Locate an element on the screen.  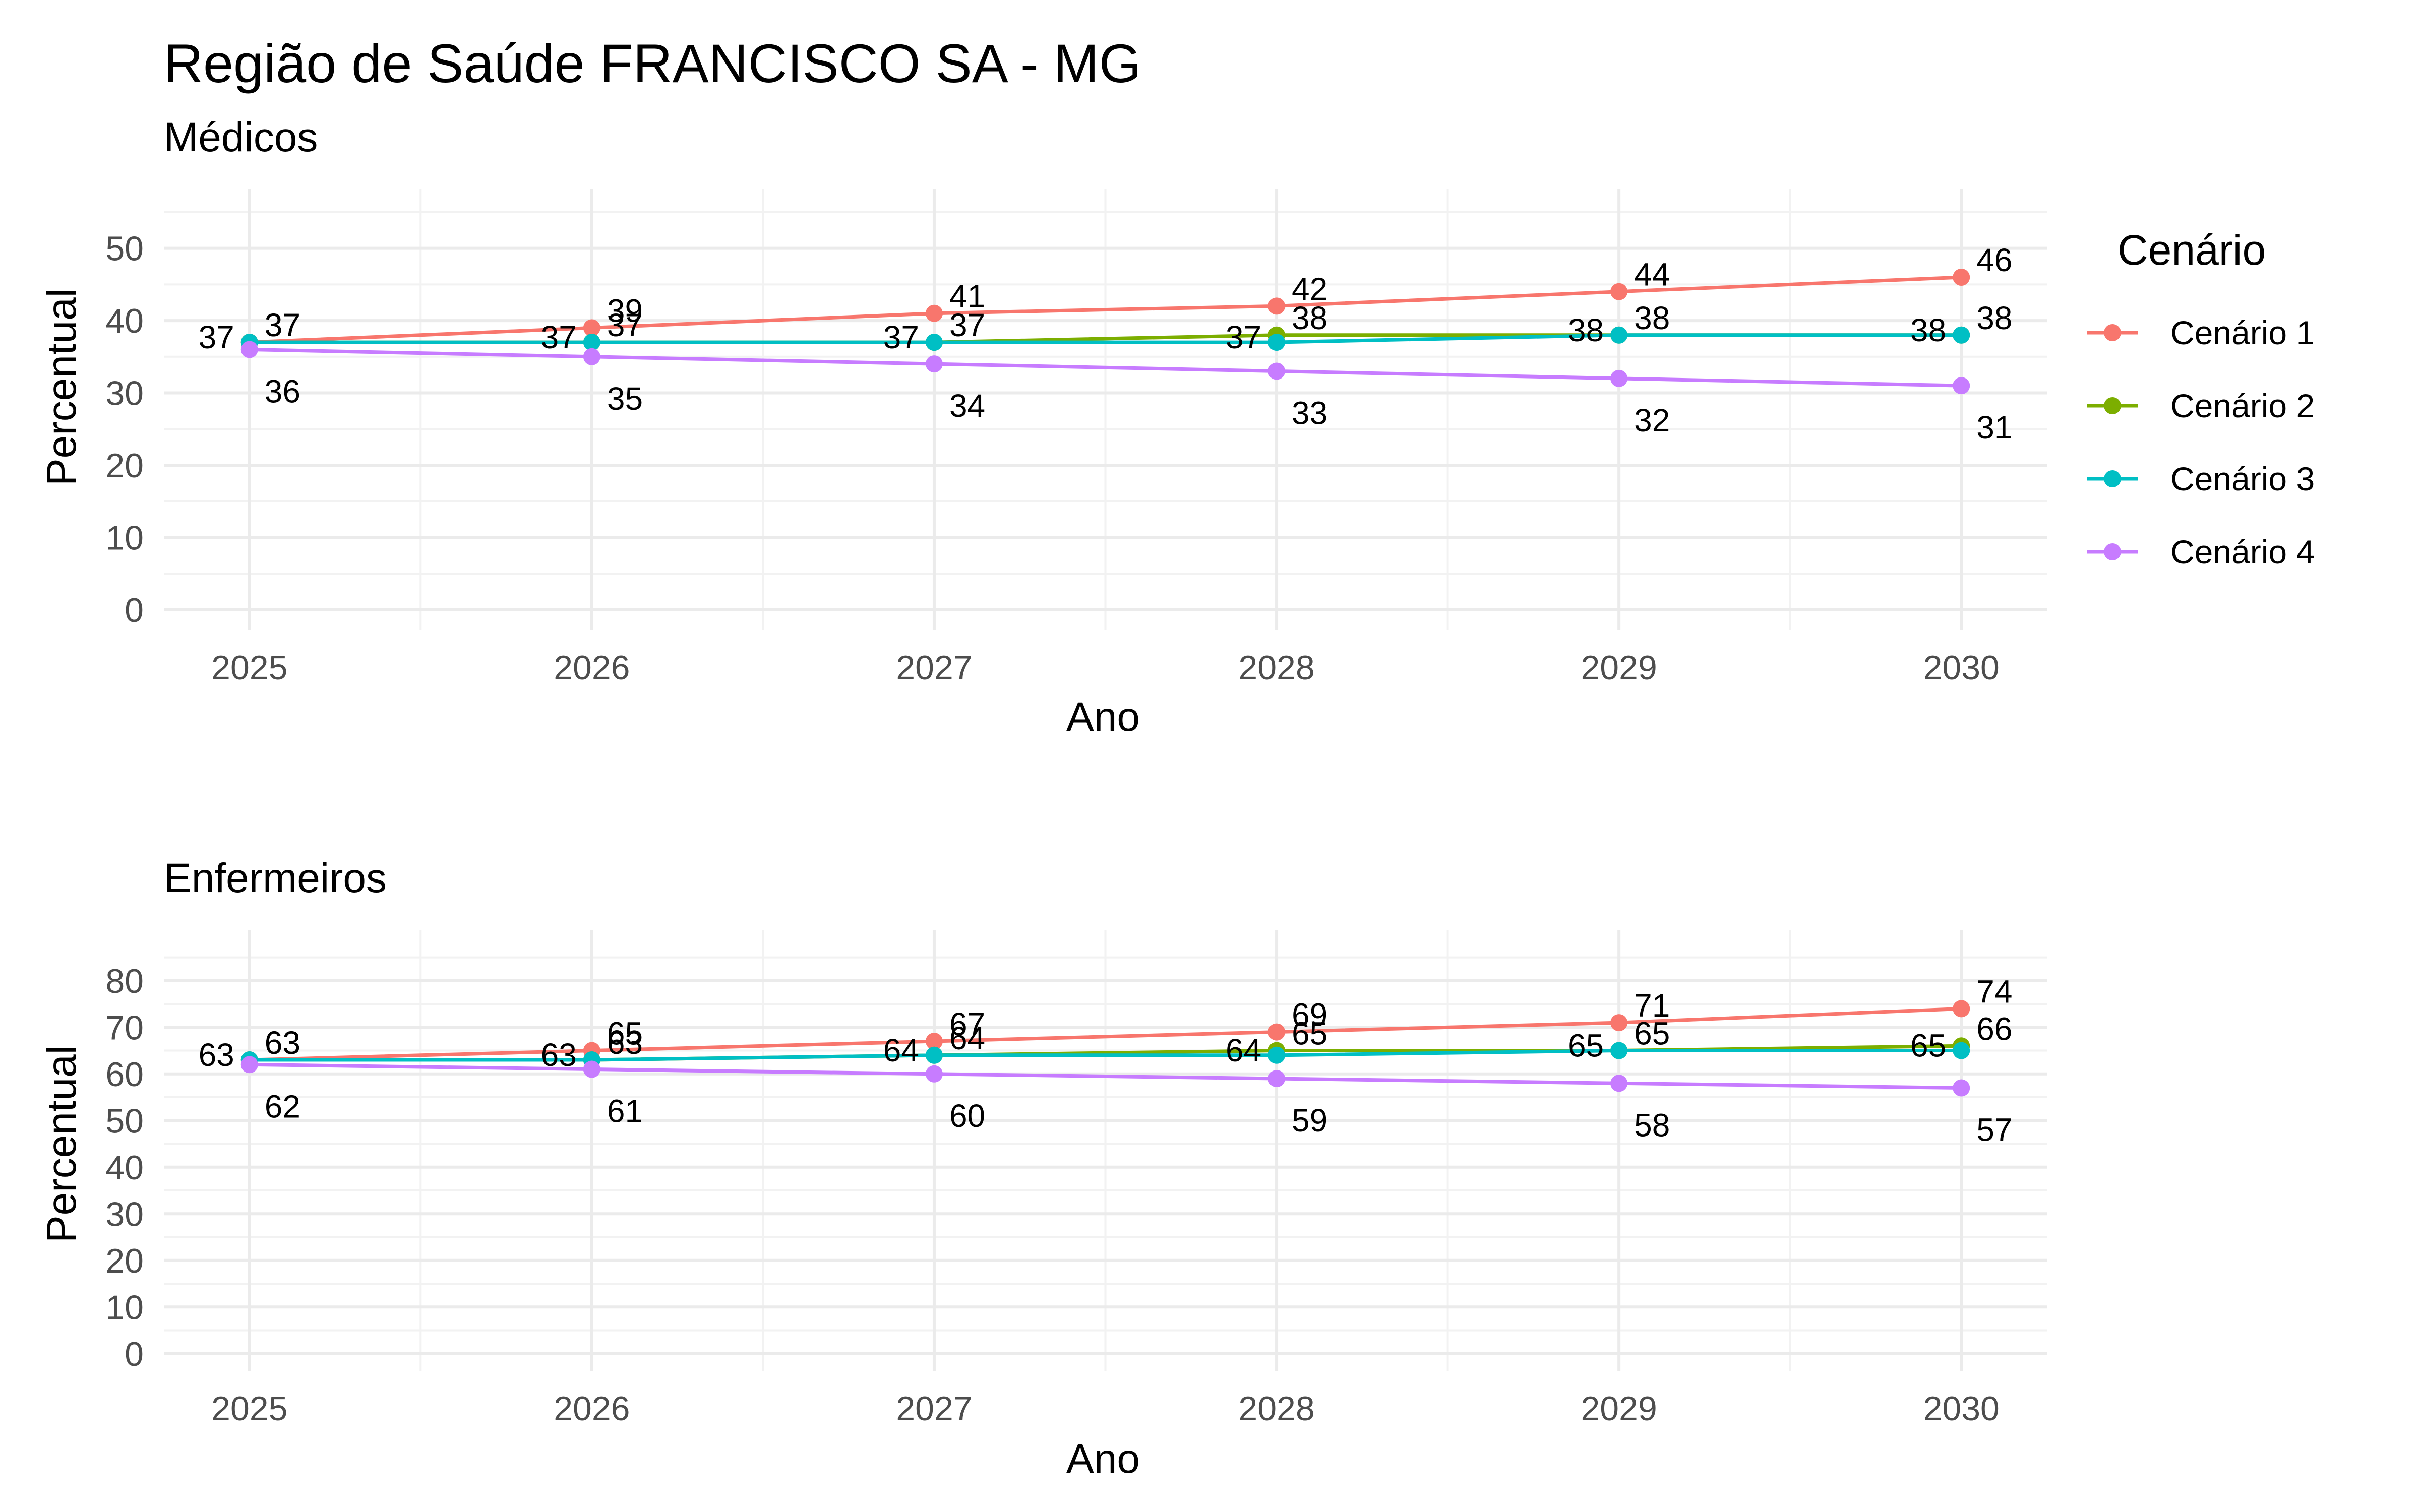
panel-subtitle: Enfermeiros is located at coordinates (275, 878).